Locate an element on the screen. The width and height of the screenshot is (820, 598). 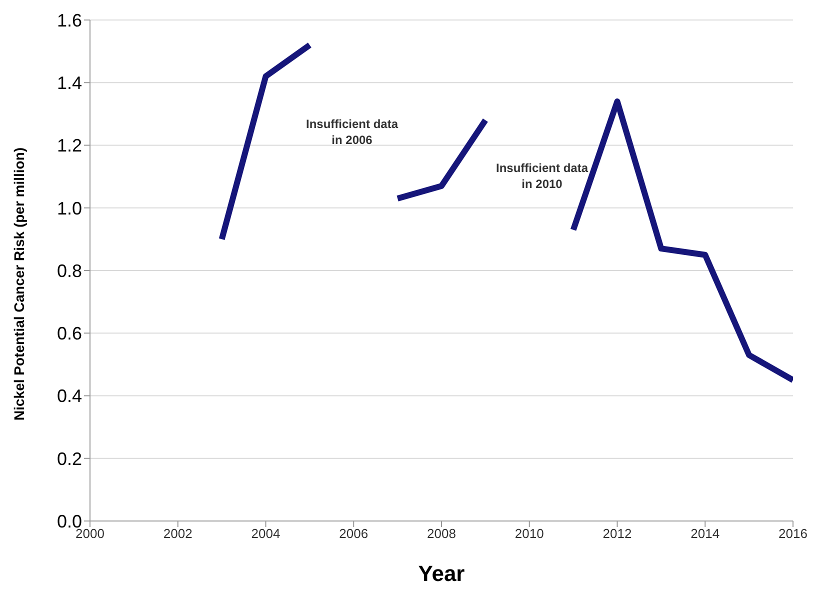
y-axis-title: Nickel Potential Cancer Risk (per million) is located at coordinates (18, 283).